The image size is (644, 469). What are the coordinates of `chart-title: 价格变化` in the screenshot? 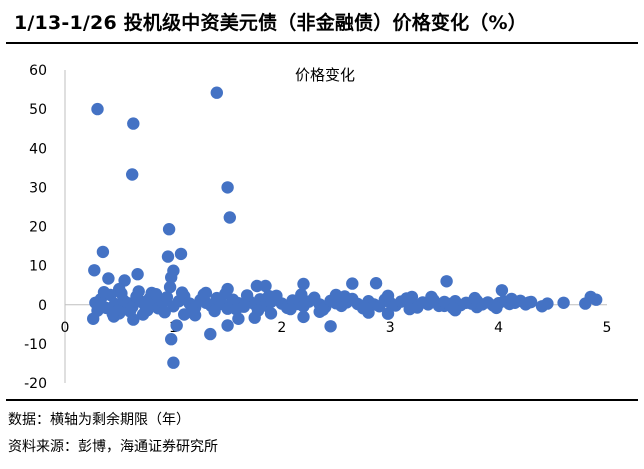 It's located at (325, 75).